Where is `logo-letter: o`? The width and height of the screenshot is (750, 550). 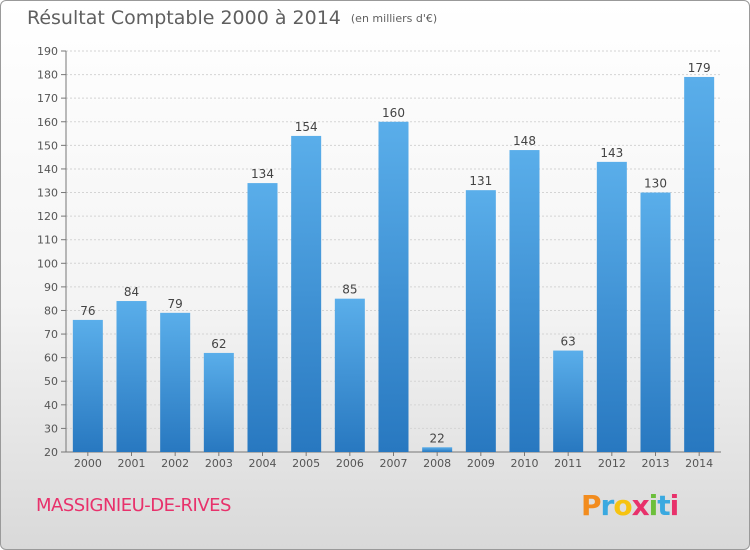
logo-letter: o is located at coordinates (622, 505).